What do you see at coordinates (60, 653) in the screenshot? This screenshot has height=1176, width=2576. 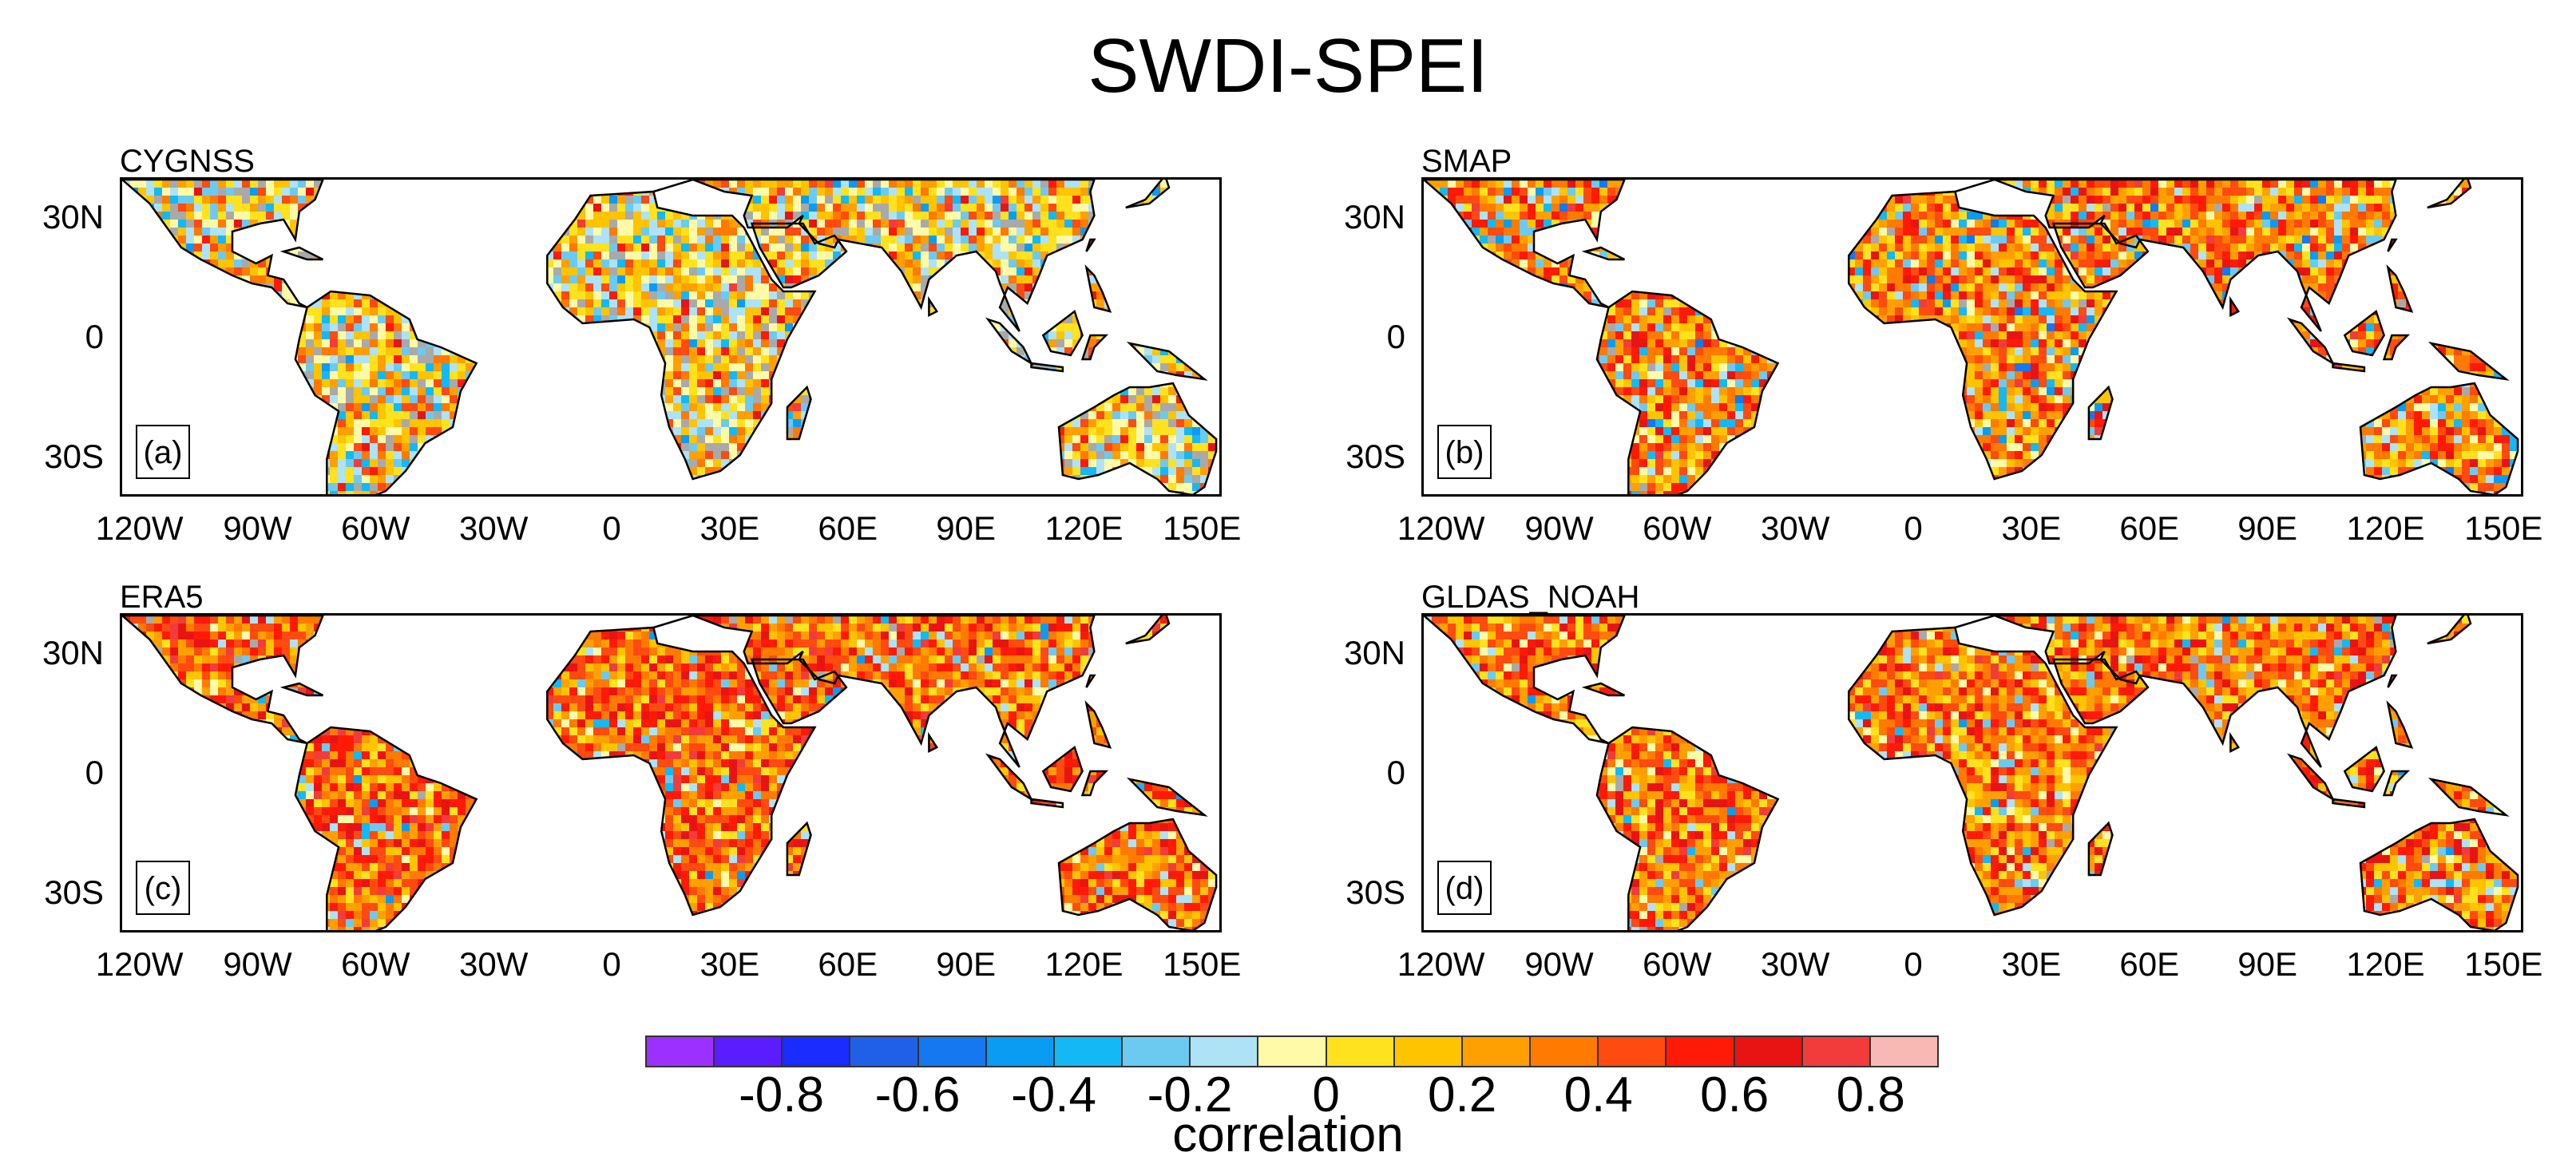 I see `lat-tick-label: 30N` at bounding box center [60, 653].